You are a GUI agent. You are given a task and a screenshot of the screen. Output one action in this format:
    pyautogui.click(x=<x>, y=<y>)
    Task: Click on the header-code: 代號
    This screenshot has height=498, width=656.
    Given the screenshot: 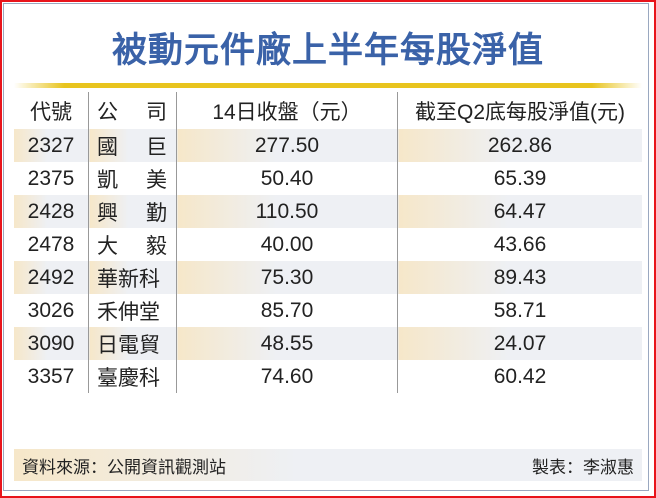 What is the action you would take?
    pyautogui.click(x=51, y=112)
    